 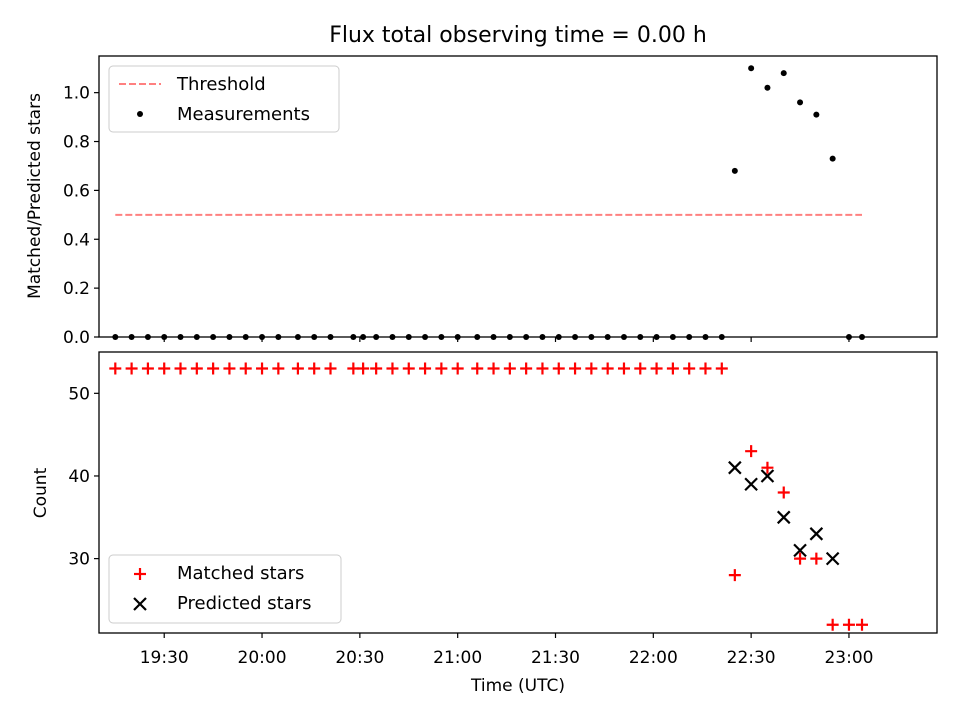 I want to click on bottom-y-ticks: 30 40 50, so click(x=83, y=477).